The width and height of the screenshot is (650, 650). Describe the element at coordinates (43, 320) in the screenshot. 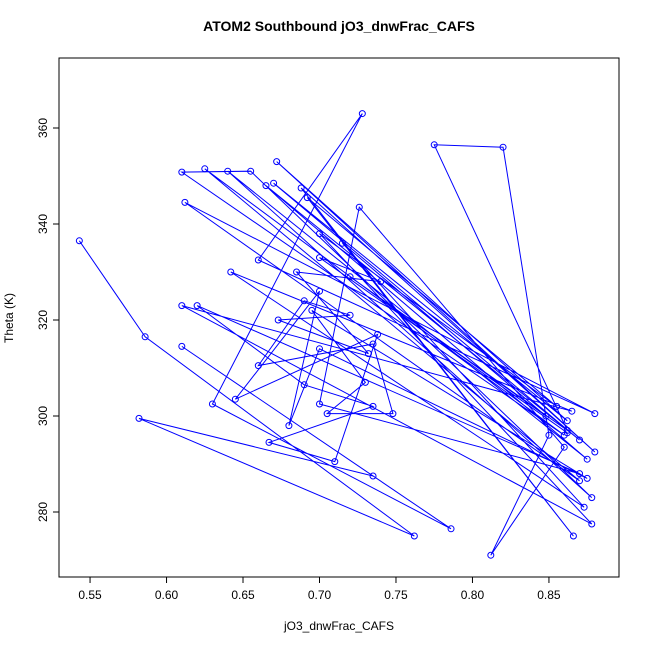

I see `y-tick-label: 320` at that location.